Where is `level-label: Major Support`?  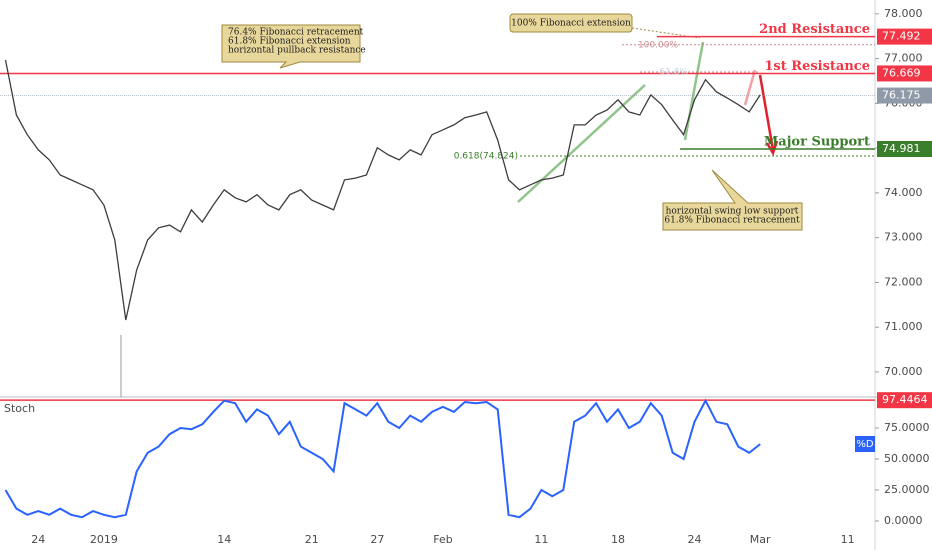 level-label: Major Support is located at coordinates (817, 141).